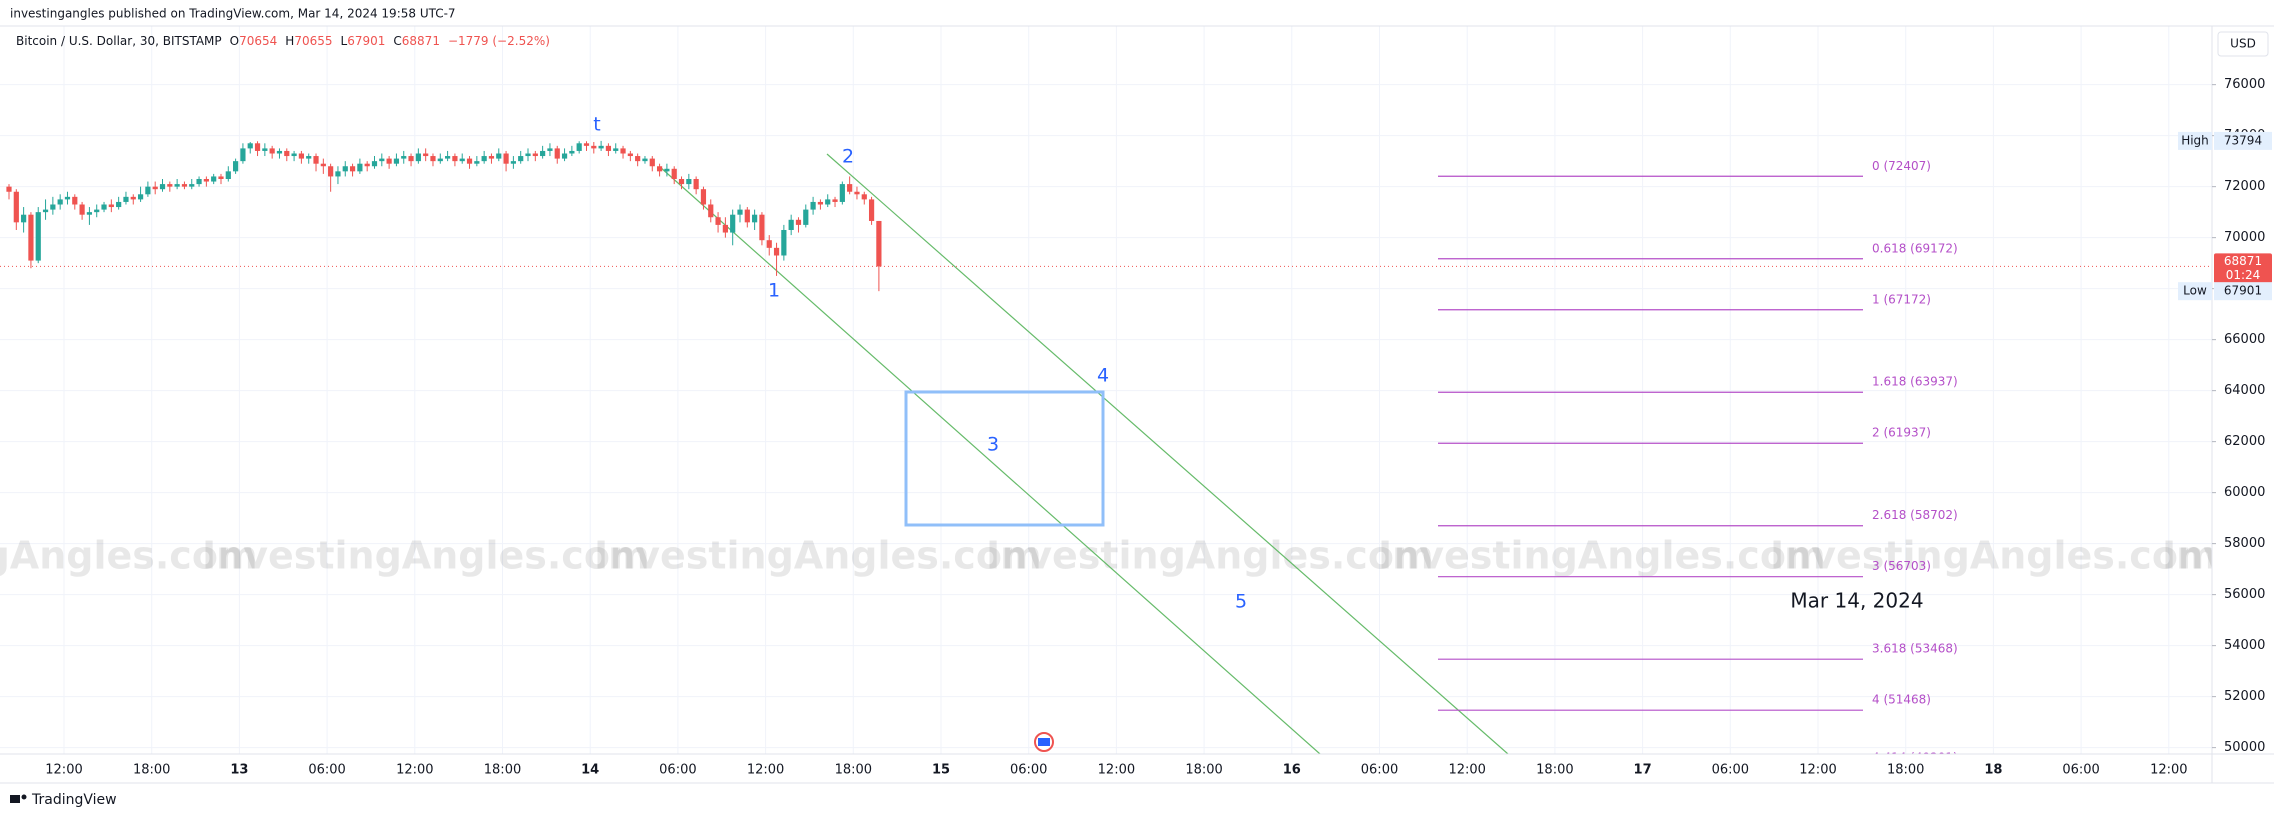 The width and height of the screenshot is (2274, 819). Describe the element at coordinates (1993, 770) in the screenshot. I see `x-tick-label: 18` at that location.